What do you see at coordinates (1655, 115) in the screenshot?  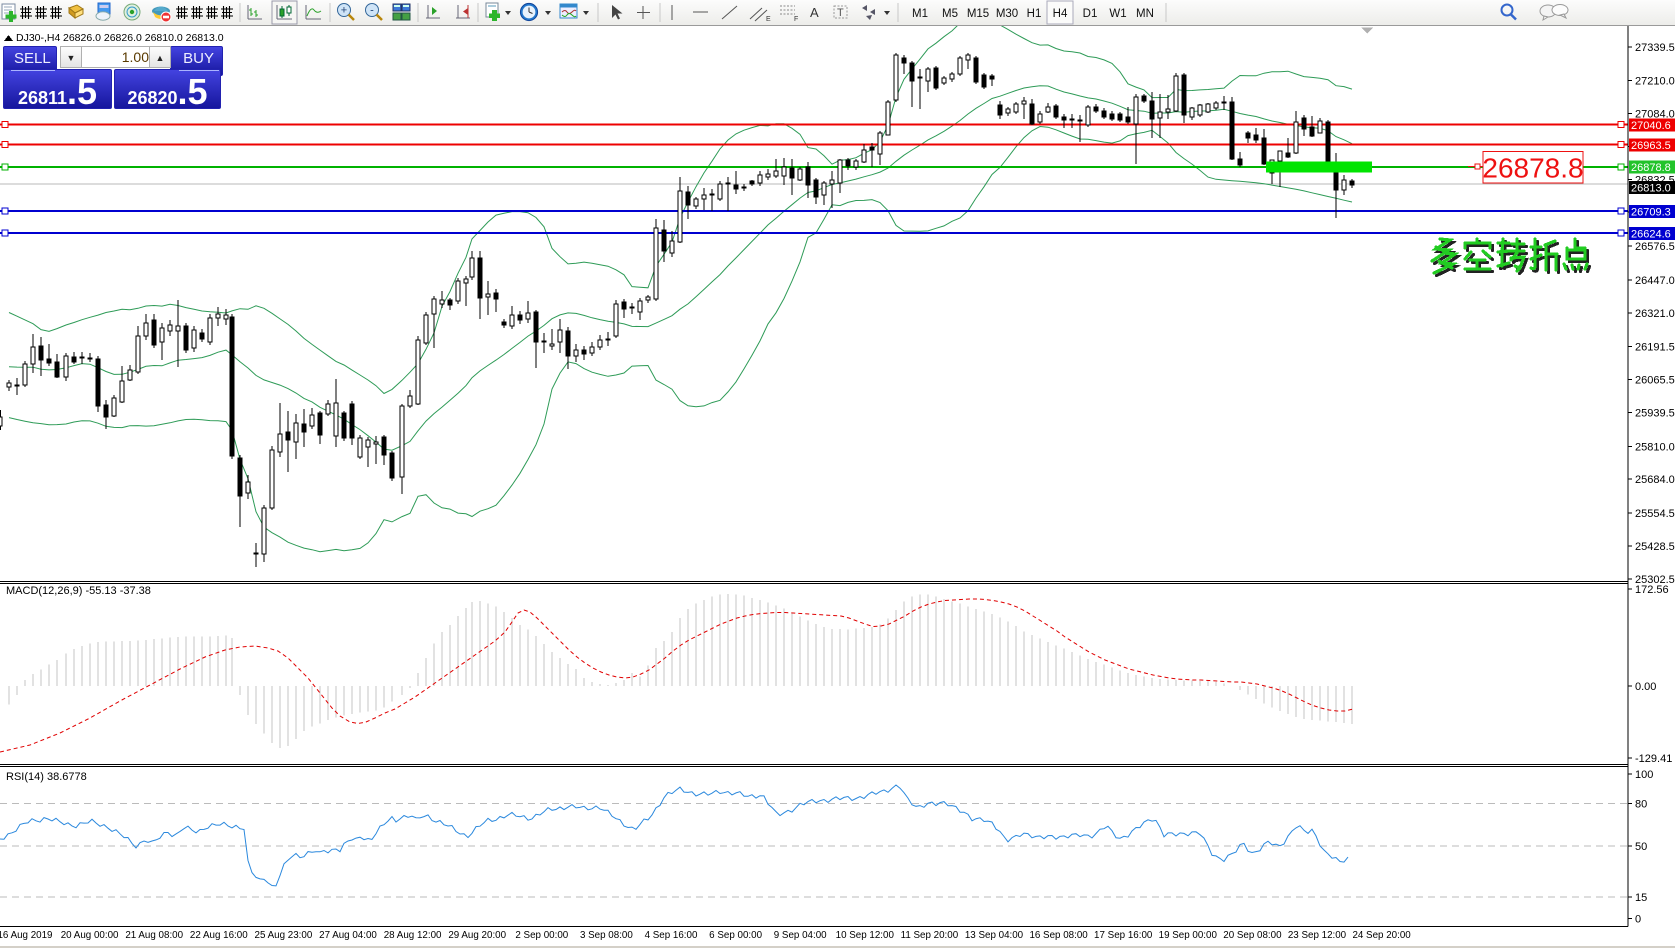 I see `svg-text: 27084.0` at bounding box center [1655, 115].